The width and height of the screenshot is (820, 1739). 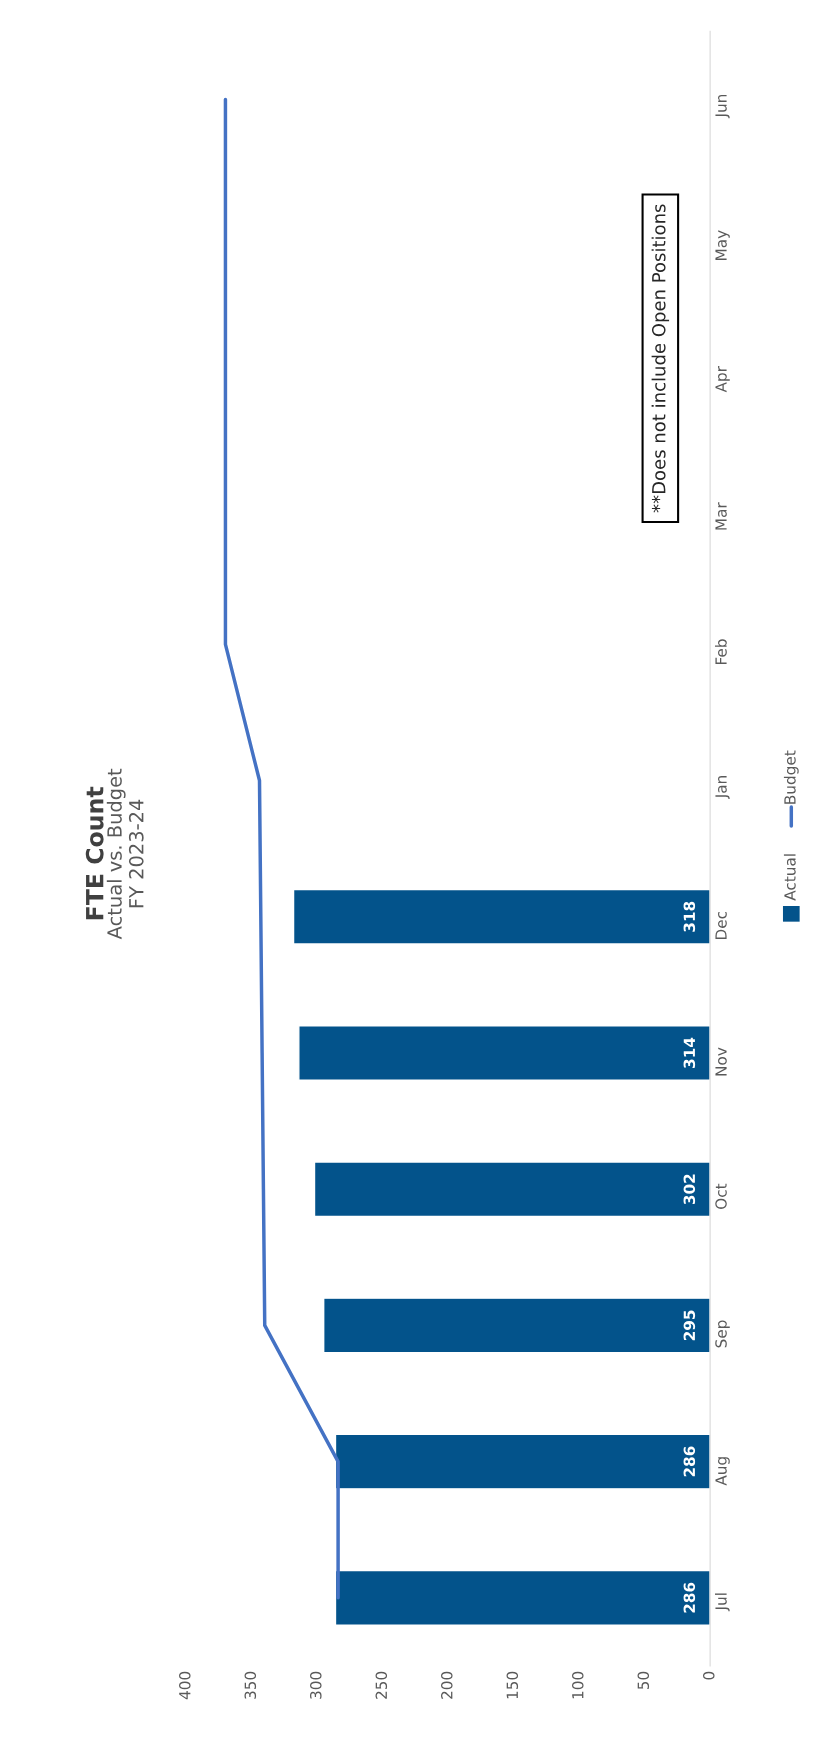 What do you see at coordinates (722, 788) in the screenshot?
I see `y-tick-label: Jan` at bounding box center [722, 788].